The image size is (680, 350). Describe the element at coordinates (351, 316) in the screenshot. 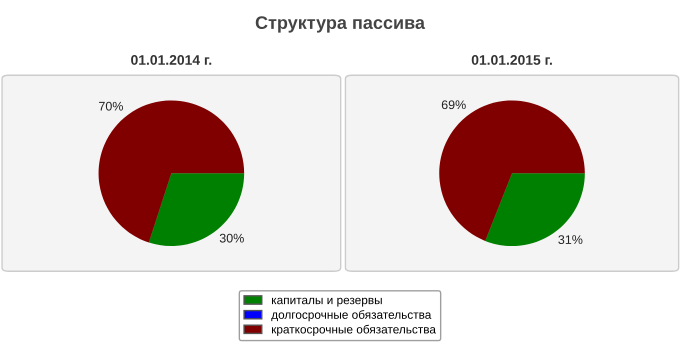

I see `legend-label: долгосрочные обязательства` at that location.